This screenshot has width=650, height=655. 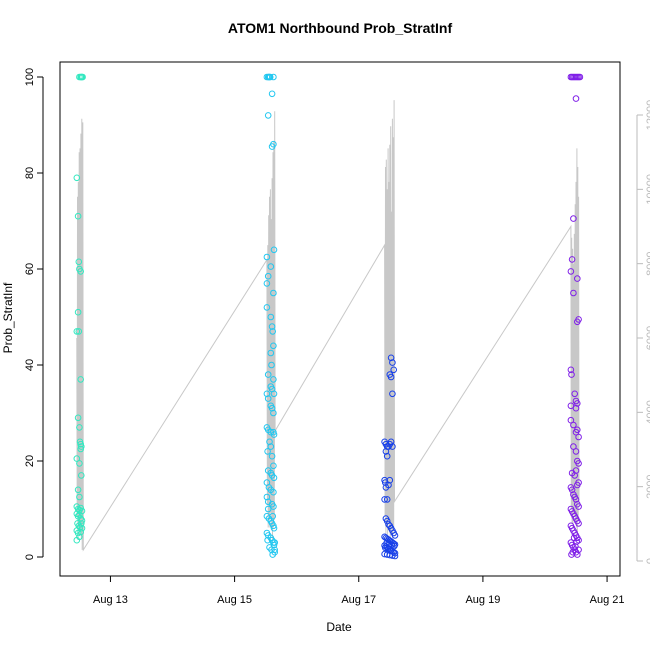 What do you see at coordinates (30, 365) in the screenshot?
I see `y-tick-label: 40` at bounding box center [30, 365].